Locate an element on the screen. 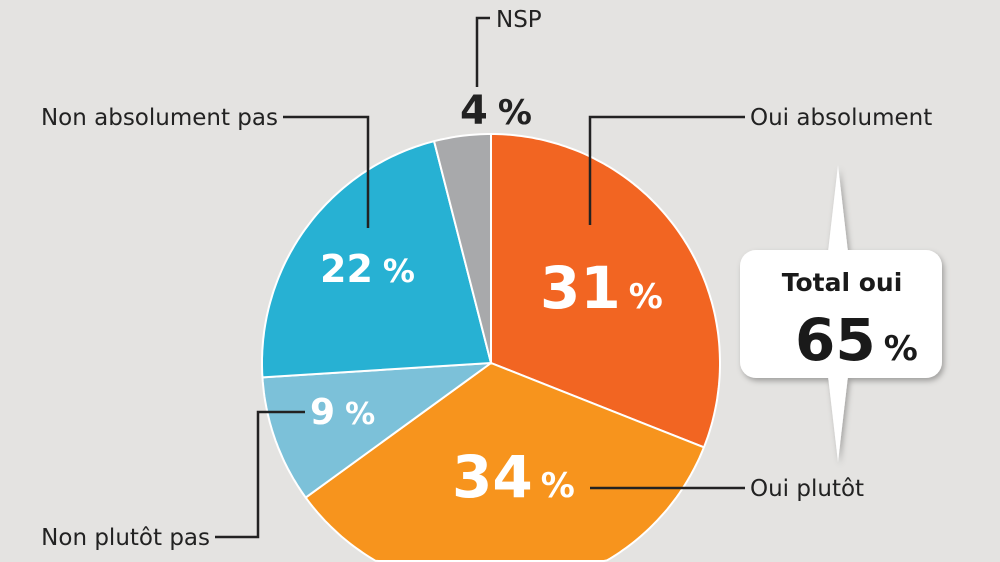  label-non-absolument-pas: Non absolument pas is located at coordinates (159, 118).